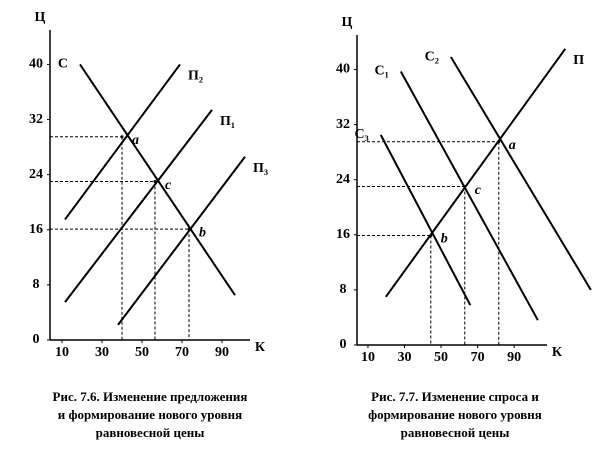 This screenshot has width=604, height=458. Describe the element at coordinates (150, 396) in the screenshot. I see `caption: Рис. 7.6. Изменение предложения` at that location.